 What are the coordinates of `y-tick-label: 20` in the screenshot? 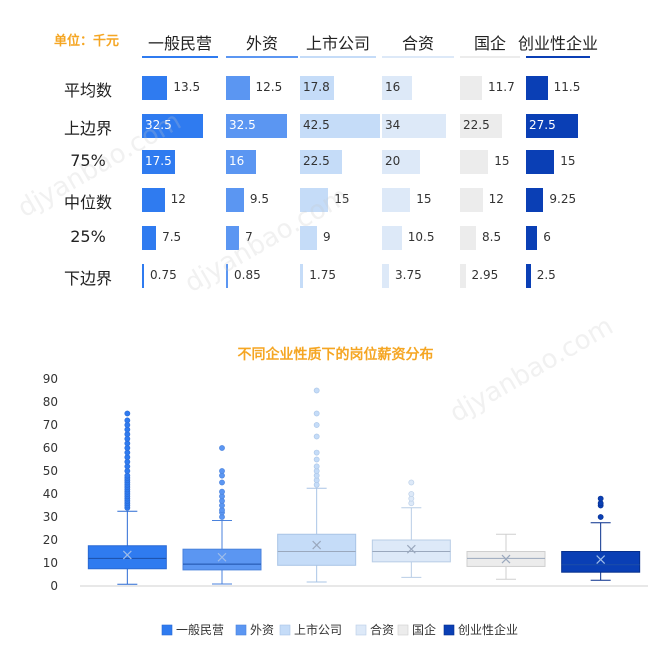 It's located at (50, 540).